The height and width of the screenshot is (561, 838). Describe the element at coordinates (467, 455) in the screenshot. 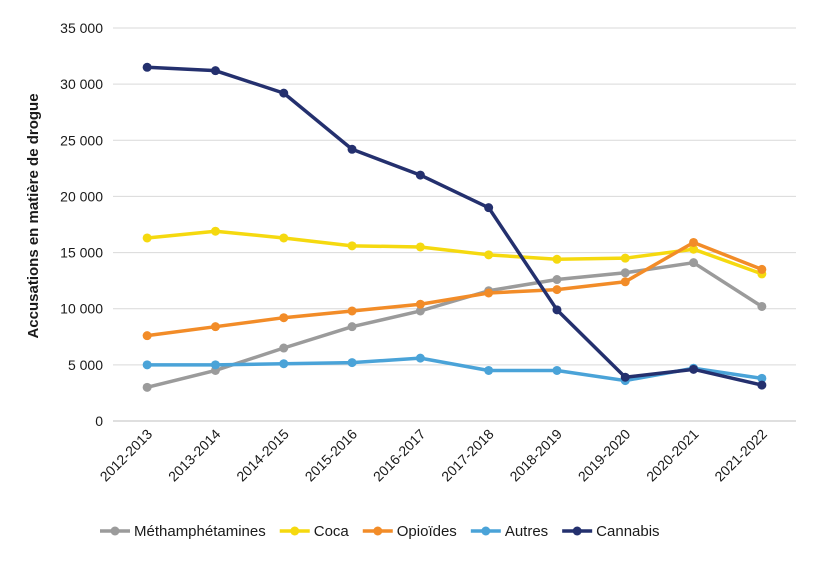

I see `x-tick-label: 2017-2018` at that location.